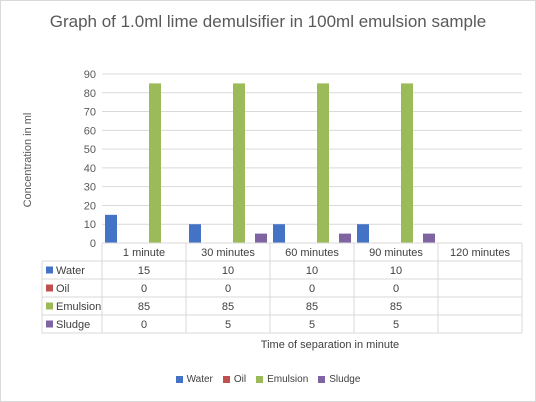 The width and height of the screenshot is (536, 402). What do you see at coordinates (90, 131) in the screenshot?
I see `y-tick-label: 60` at bounding box center [90, 131].